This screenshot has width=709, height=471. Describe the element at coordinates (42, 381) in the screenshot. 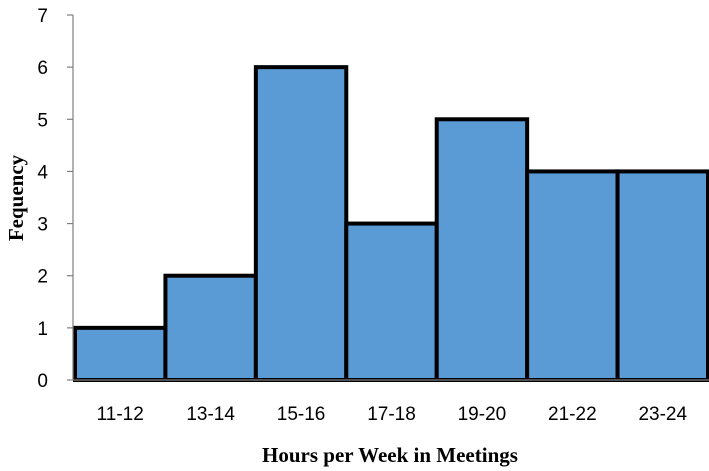

I see `y-tick-label: 0` at that location.